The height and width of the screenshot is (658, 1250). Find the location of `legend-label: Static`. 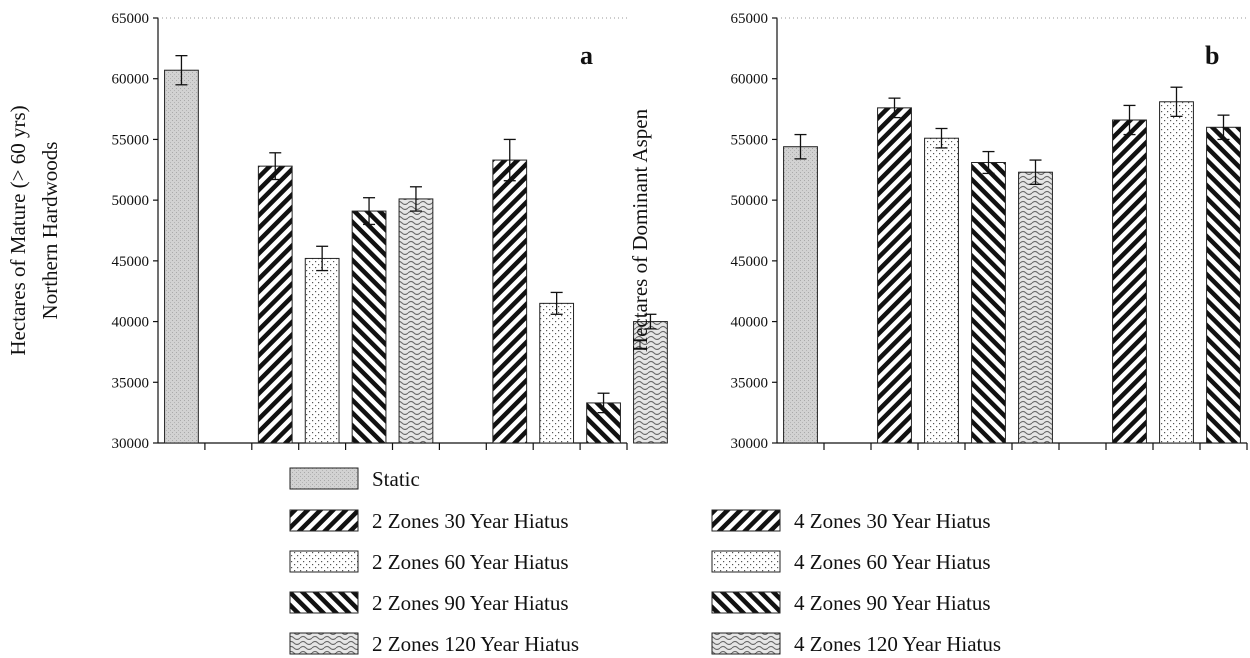

legend-label: Static is located at coordinates (396, 479).